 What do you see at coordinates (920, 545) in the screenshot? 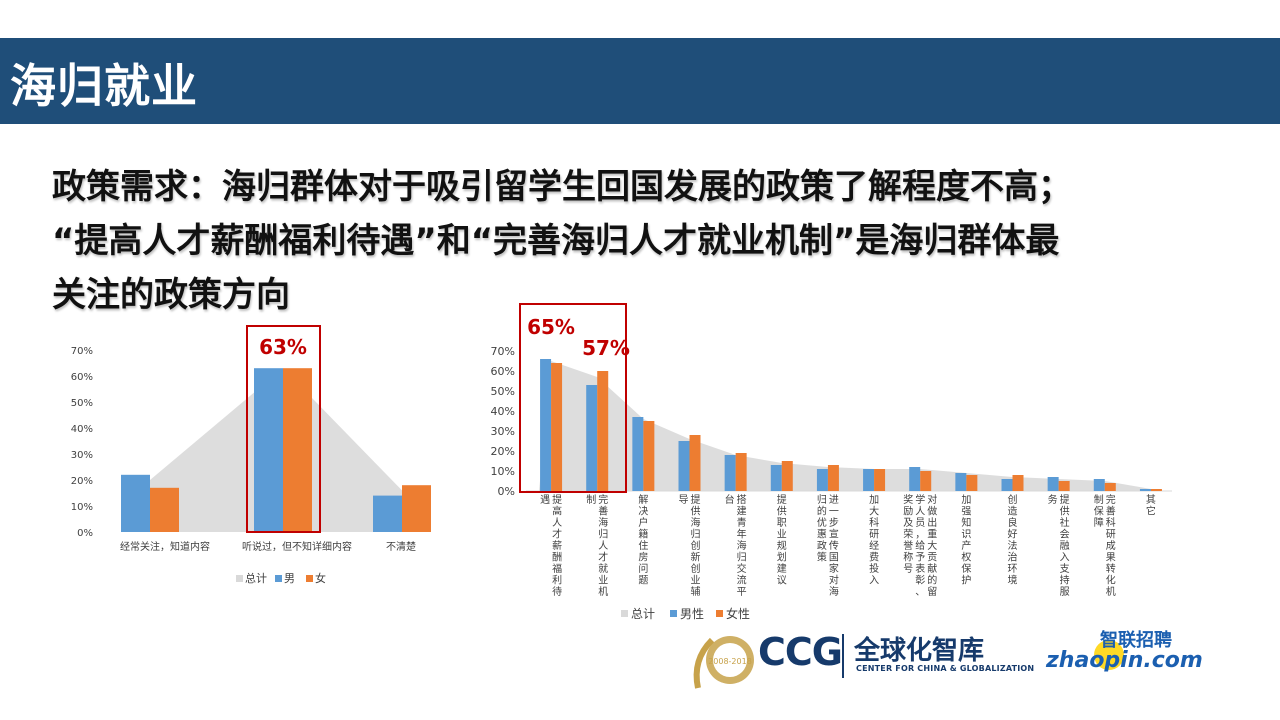
I see `chart2-xtick-label: 对做出重大贡献的留学人员，给予表彰、奖励及荣誉称号` at bounding box center [920, 545].